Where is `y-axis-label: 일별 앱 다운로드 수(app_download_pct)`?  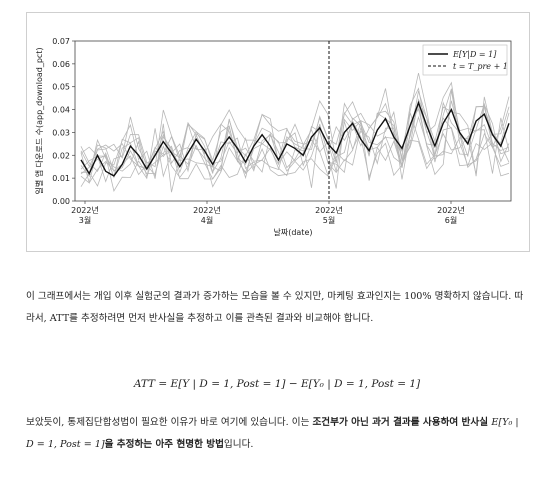
y-axis-label: 일별 앱 다운로드 수(app_download_pct) is located at coordinates (39, 120).